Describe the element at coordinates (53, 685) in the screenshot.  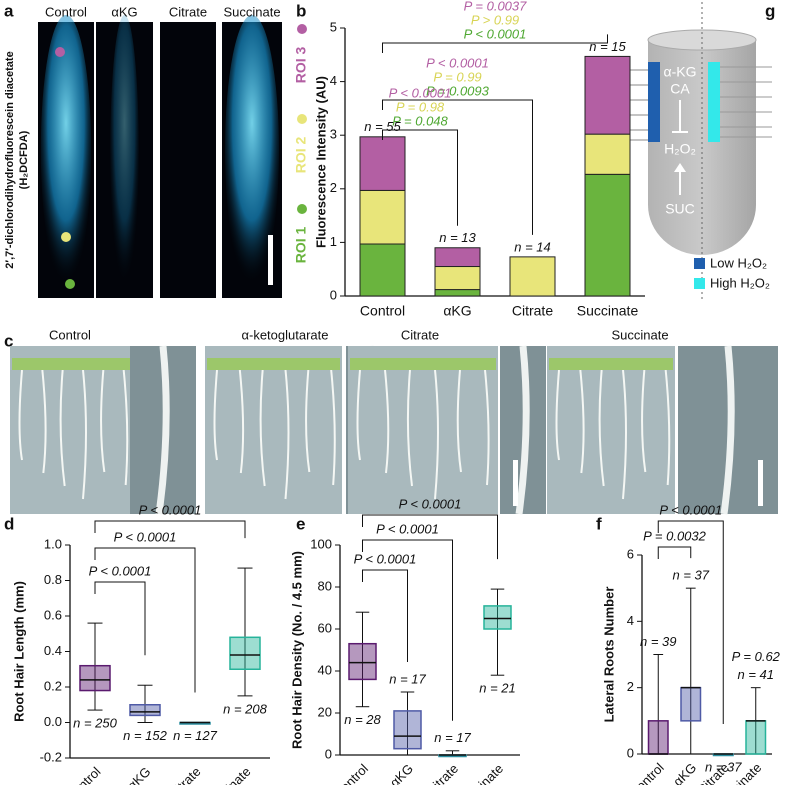
I see `y-tick-label: 0.2` at that location.